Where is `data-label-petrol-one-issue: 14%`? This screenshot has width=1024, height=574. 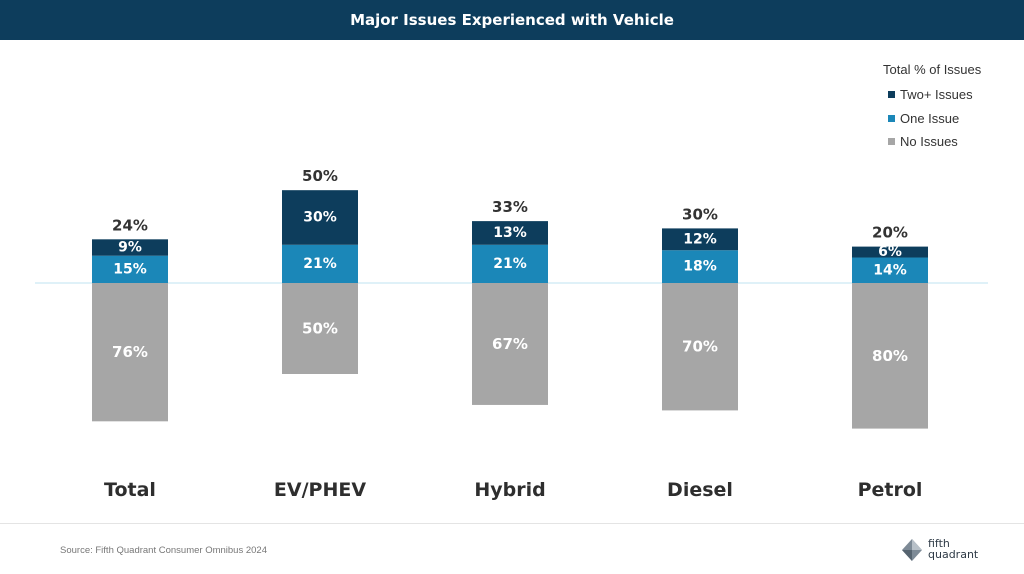
data-label-petrol-one-issue: 14% is located at coordinates (890, 270).